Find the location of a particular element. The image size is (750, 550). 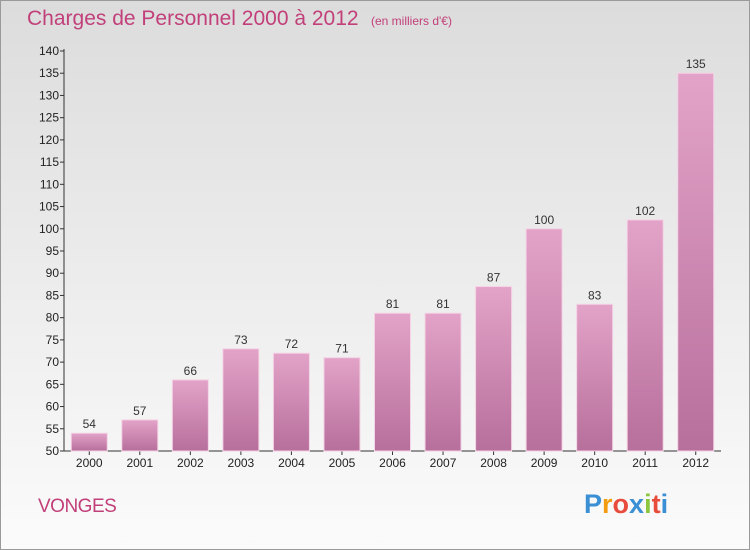

bar-value-label: 66 is located at coordinates (191, 371).